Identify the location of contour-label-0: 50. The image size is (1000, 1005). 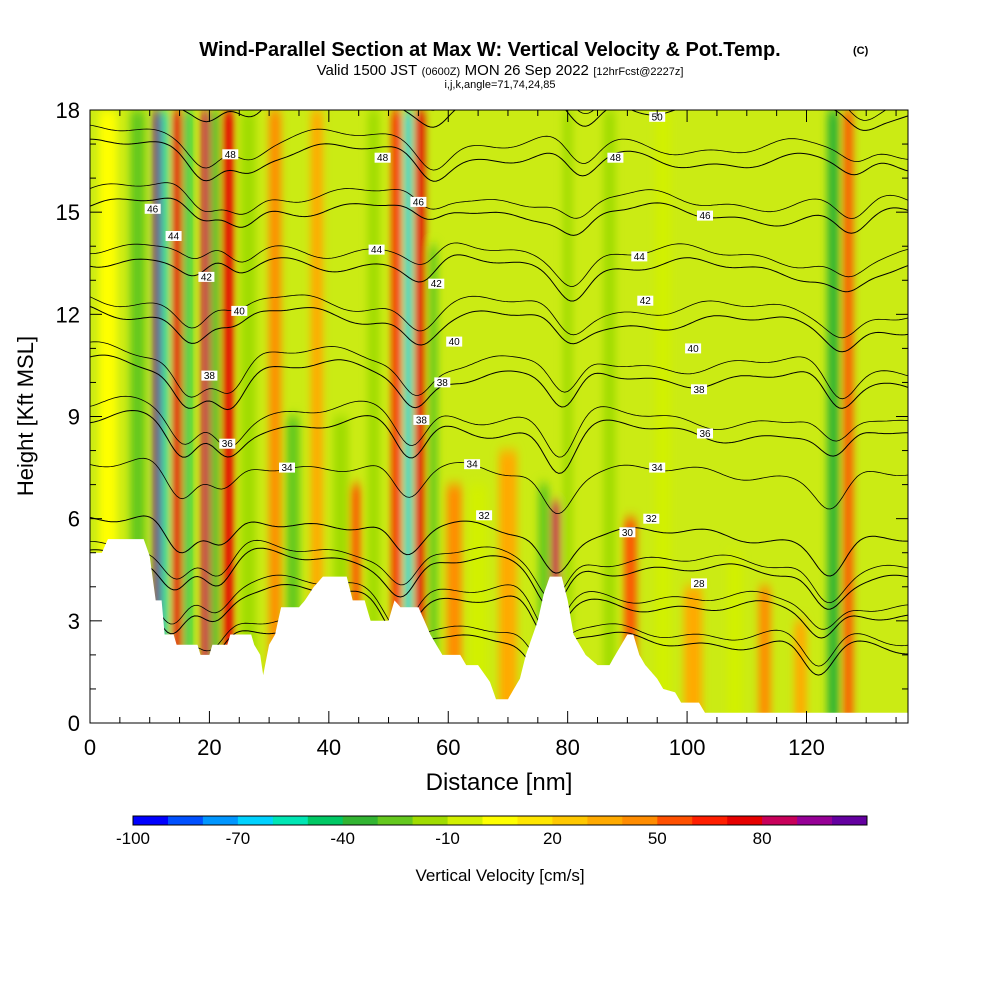
(657, 117).